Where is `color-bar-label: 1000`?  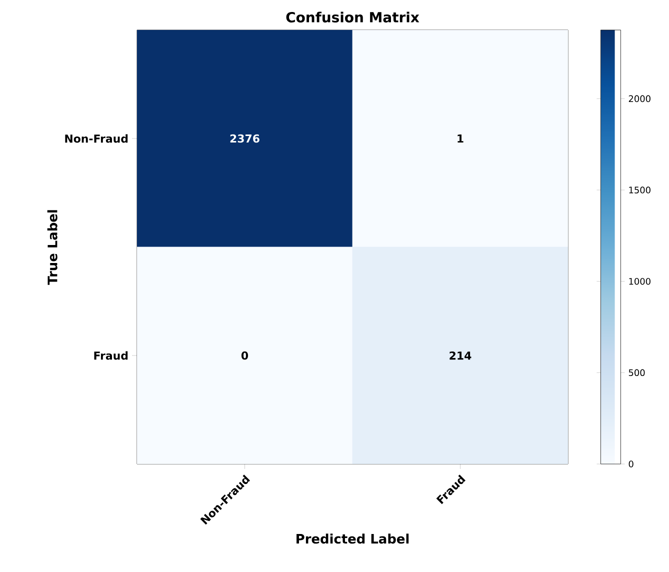
color-bar-label: 1000 is located at coordinates (639, 281).